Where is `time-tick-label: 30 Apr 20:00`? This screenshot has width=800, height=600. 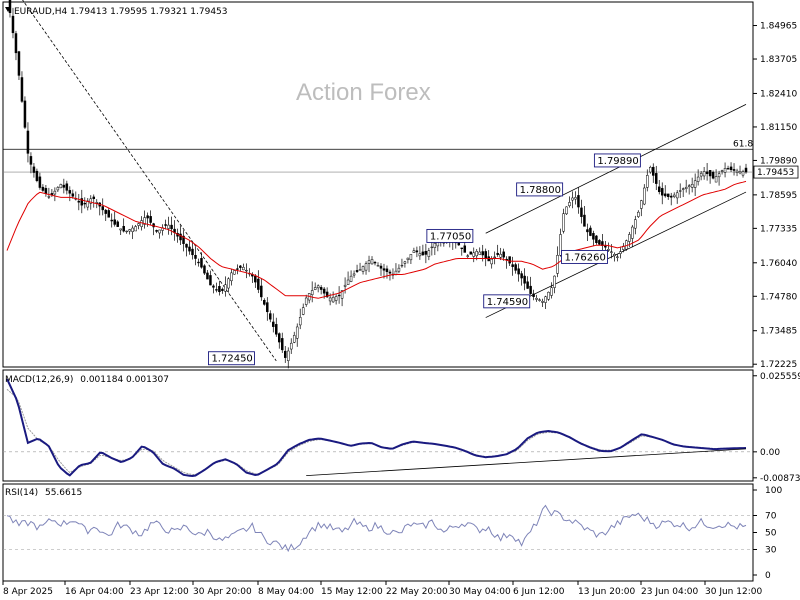
time-tick-label: 30 Apr 20:00 is located at coordinates (222, 592).